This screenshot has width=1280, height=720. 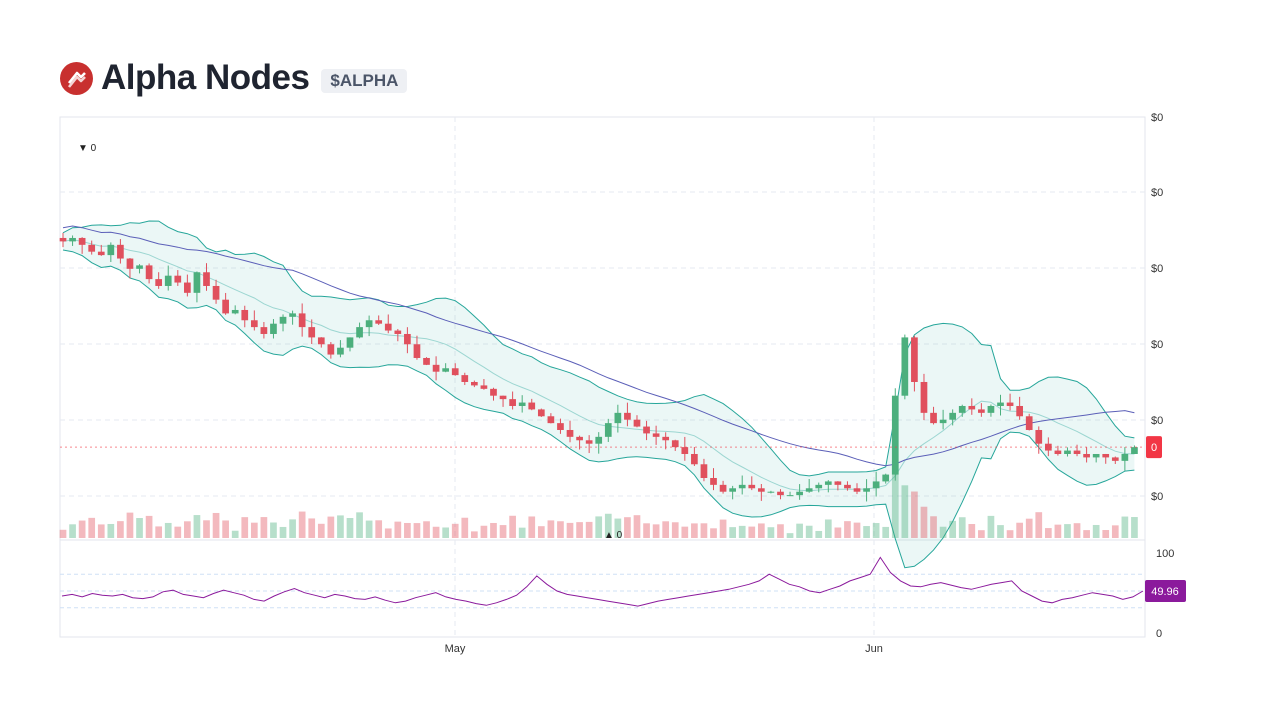 I want to click on last-price-label: 0, so click(x=1154, y=448).